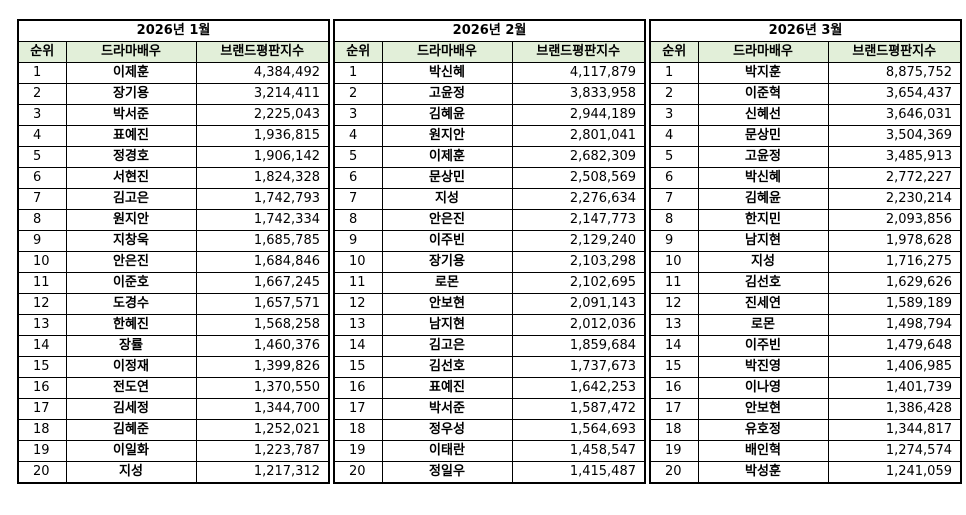 This screenshot has height=515, width=966. What do you see at coordinates (894, 346) in the screenshot?
I see `brand-score: 1,479,648` at bounding box center [894, 346].